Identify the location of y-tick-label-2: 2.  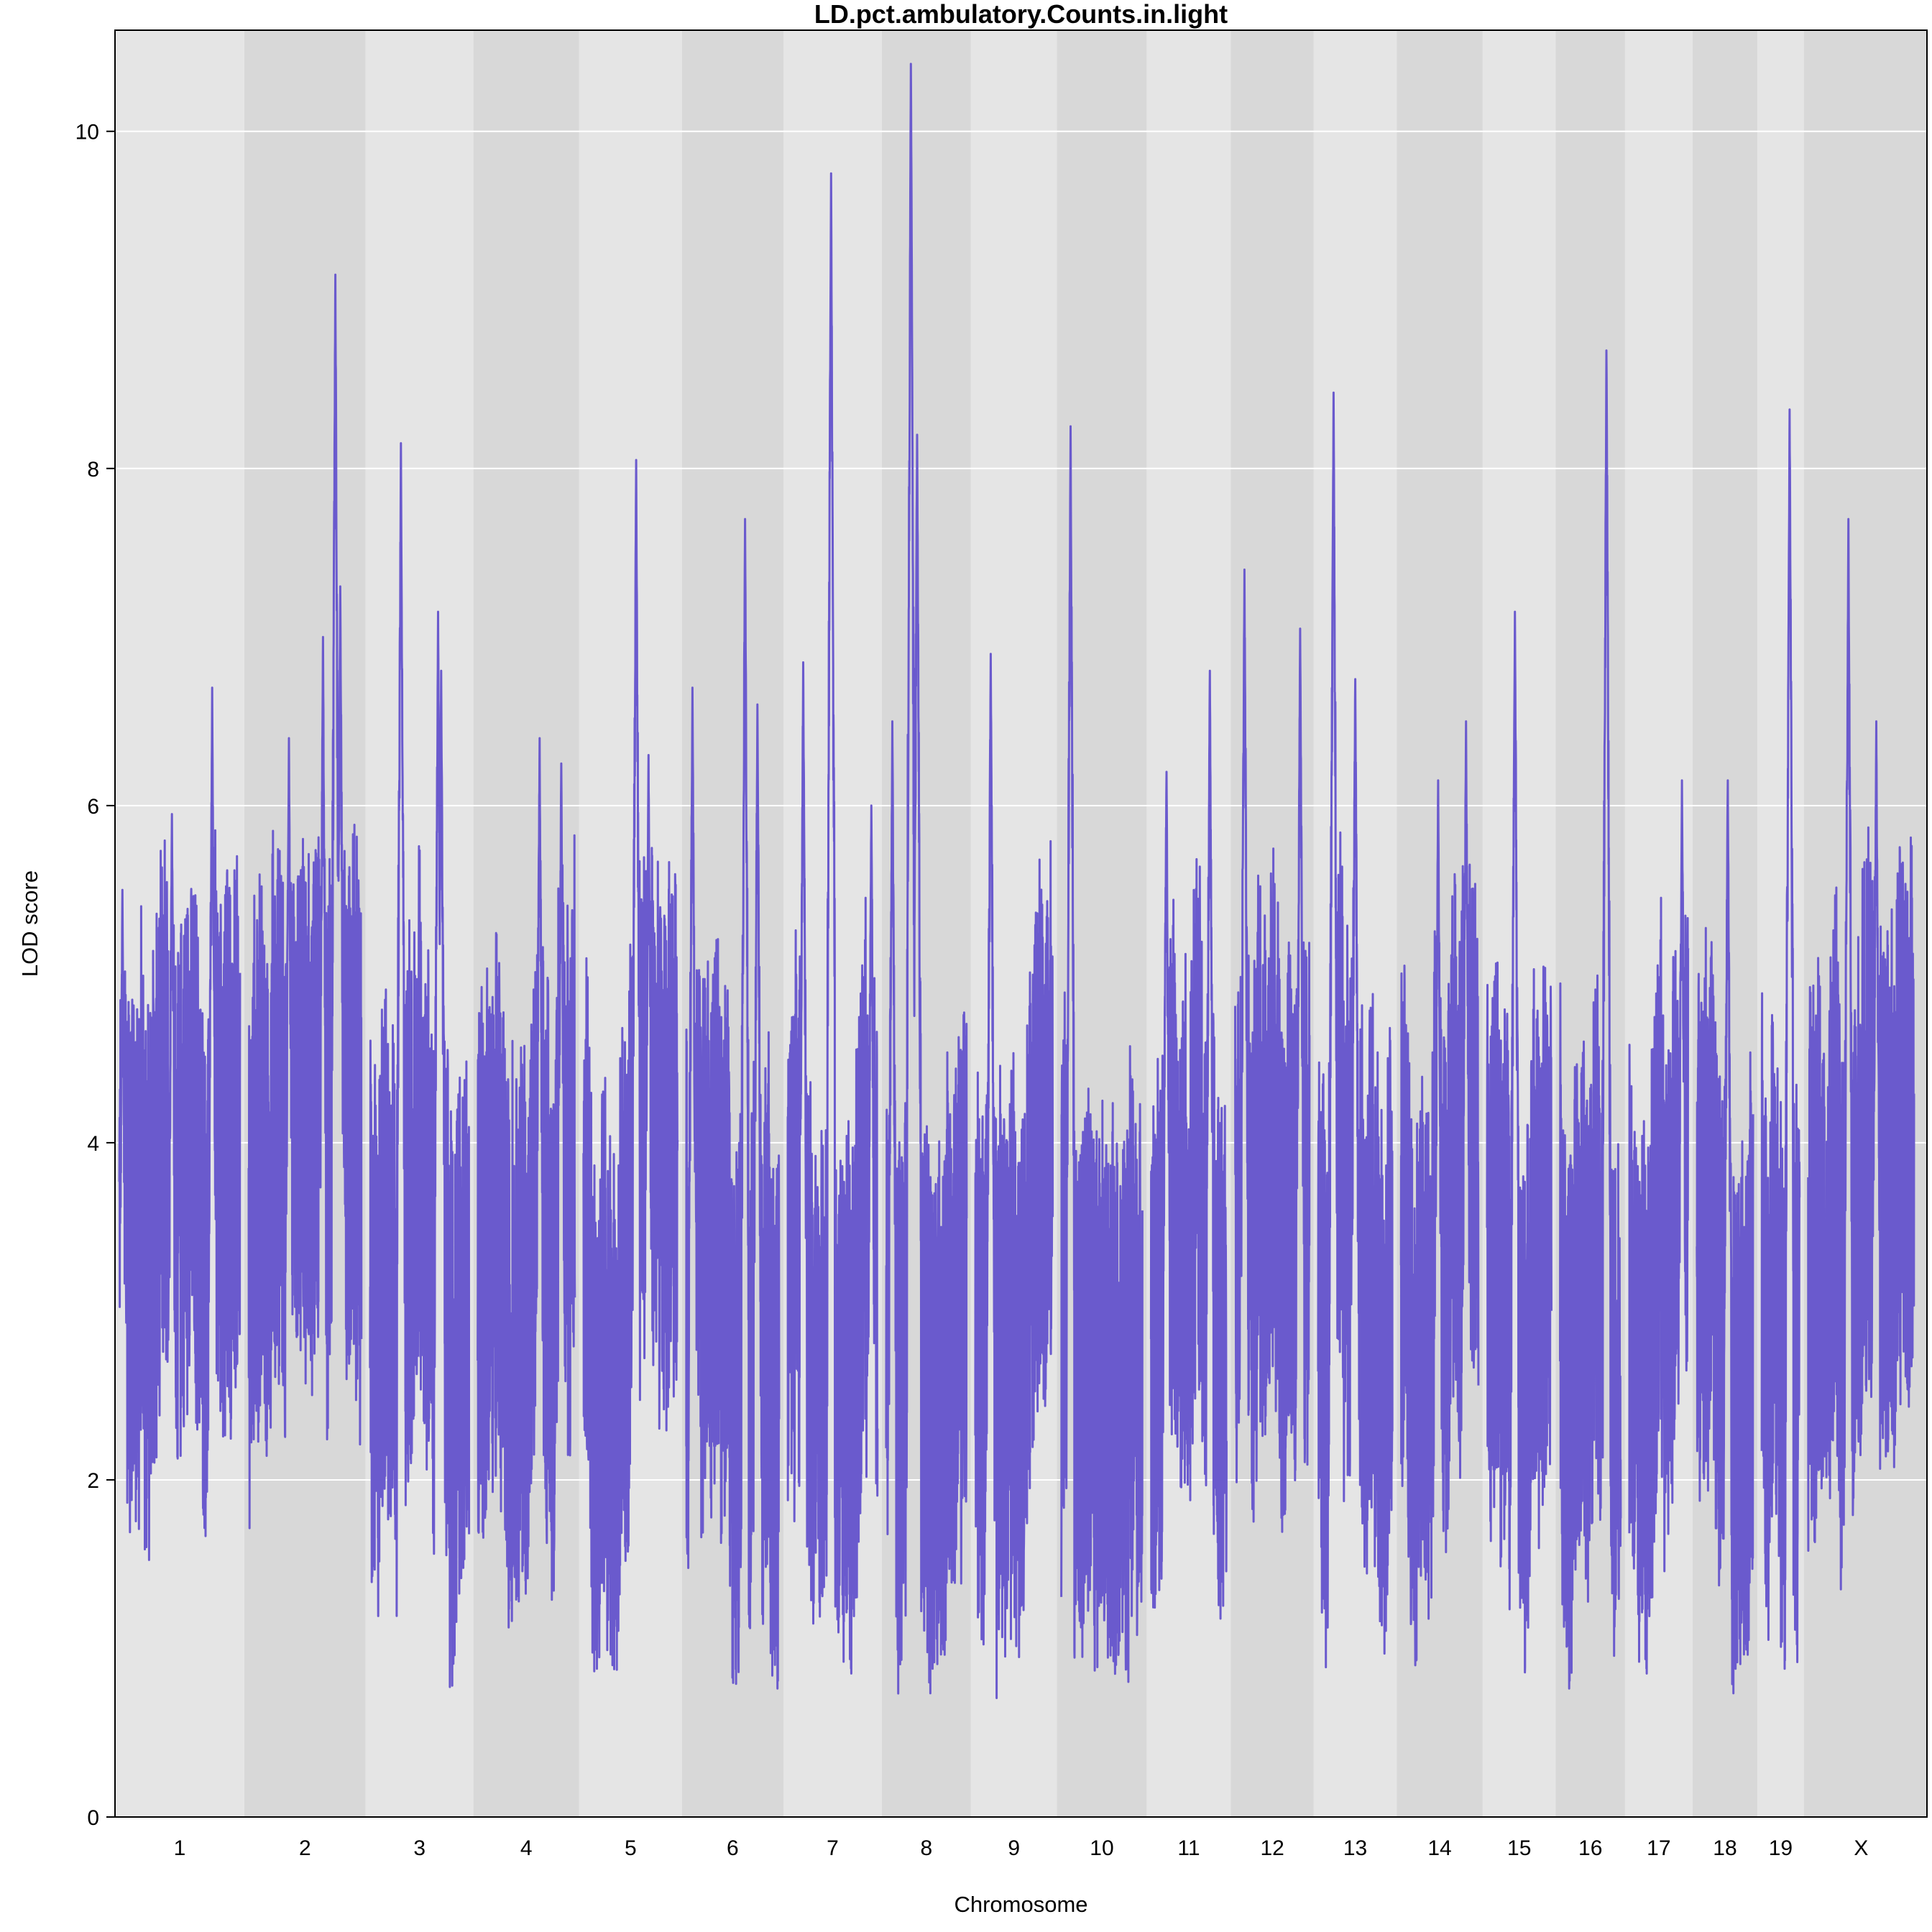
(93, 1481).